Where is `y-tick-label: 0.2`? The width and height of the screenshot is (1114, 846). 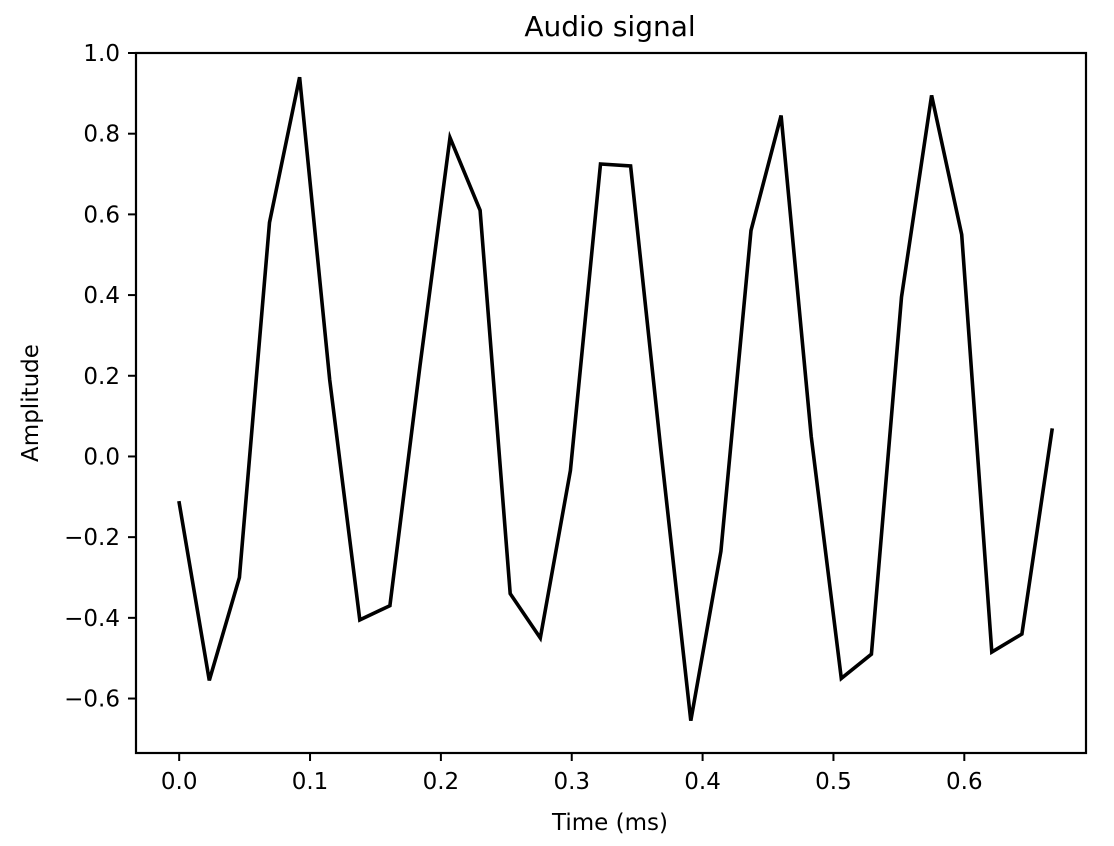
y-tick-label: 0.2 is located at coordinates (101, 377).